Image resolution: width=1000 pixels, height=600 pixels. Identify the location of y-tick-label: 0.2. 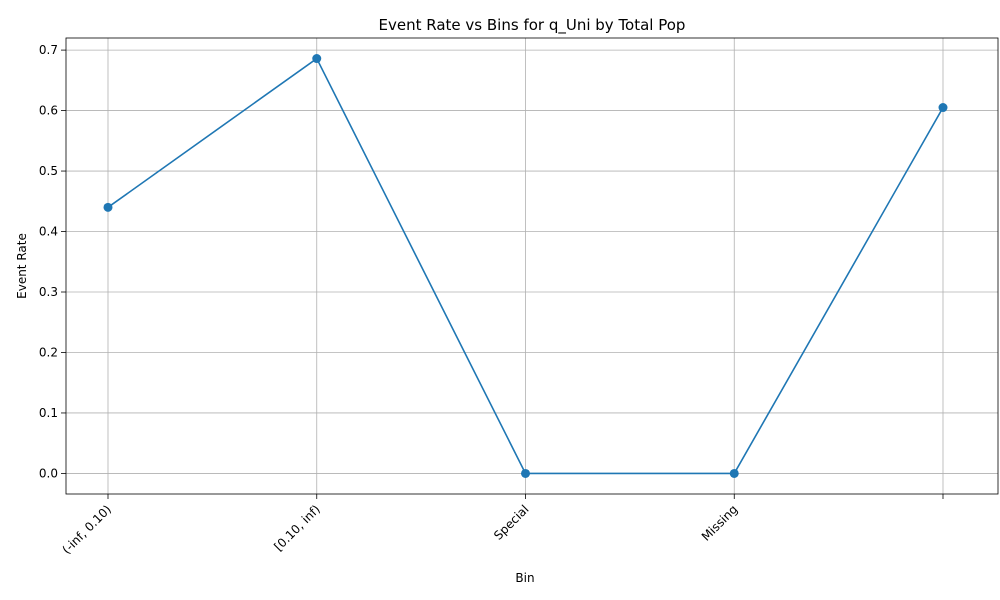
(48, 352).